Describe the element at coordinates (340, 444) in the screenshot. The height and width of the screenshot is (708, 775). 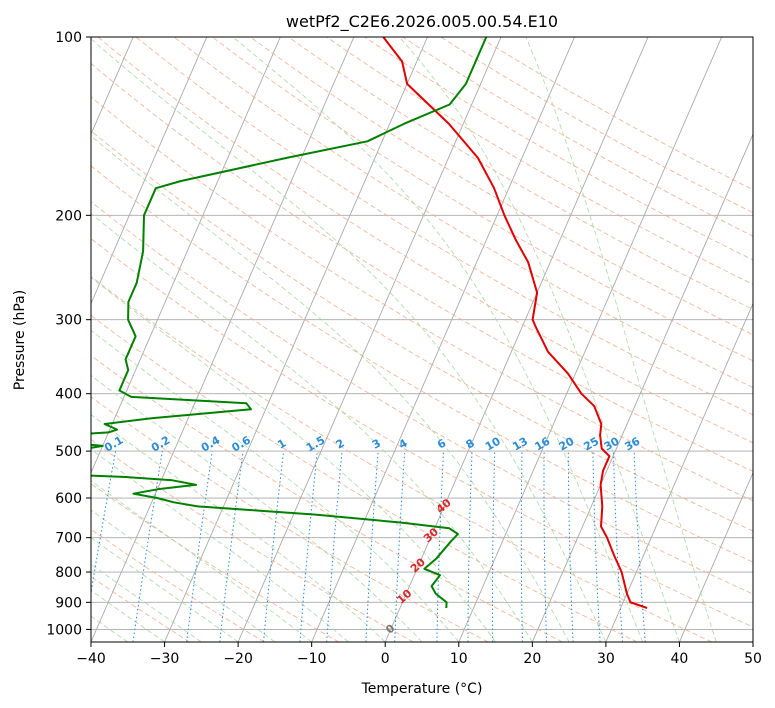
I see `mixing-ratio-label: 2` at that location.